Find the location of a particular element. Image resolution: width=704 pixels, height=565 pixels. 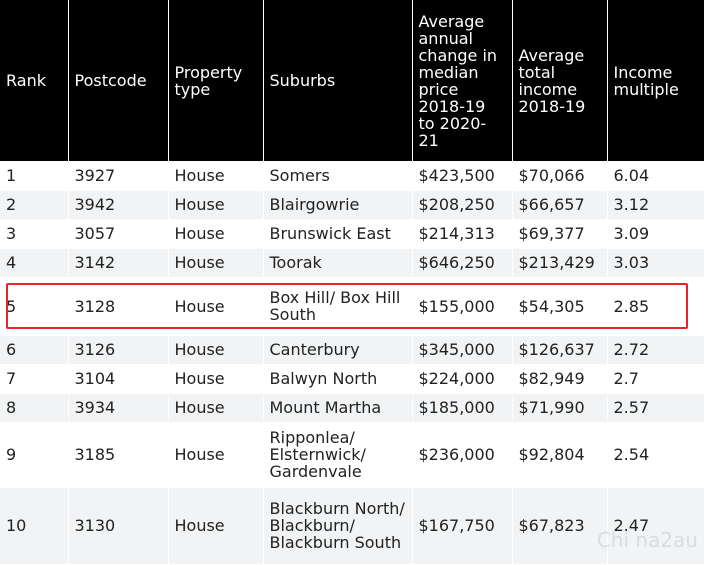

cell-postcode: 3104 is located at coordinates (118, 379).